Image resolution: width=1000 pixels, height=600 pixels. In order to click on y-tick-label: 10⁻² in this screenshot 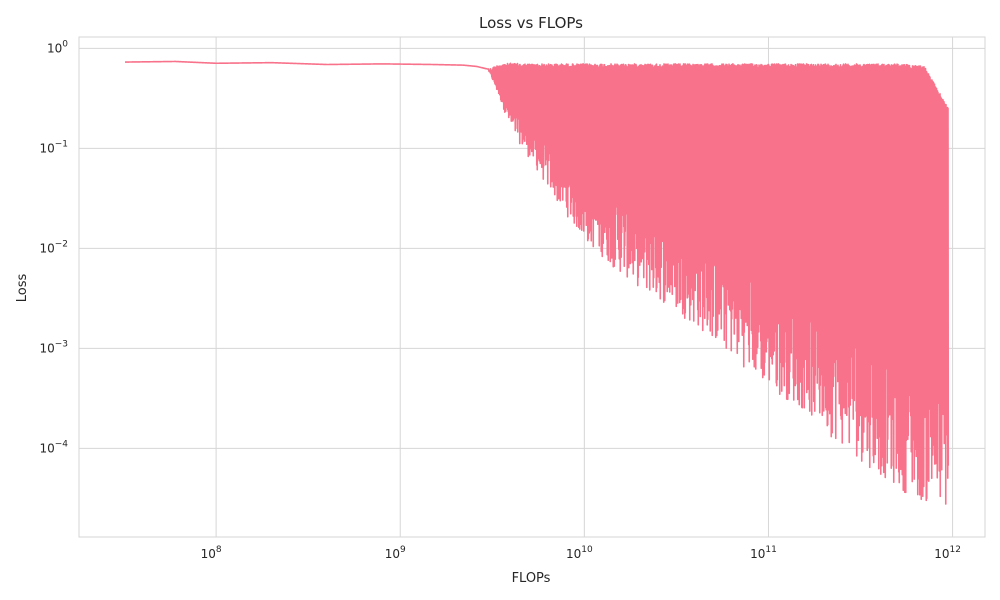, I will do `click(53, 247)`.